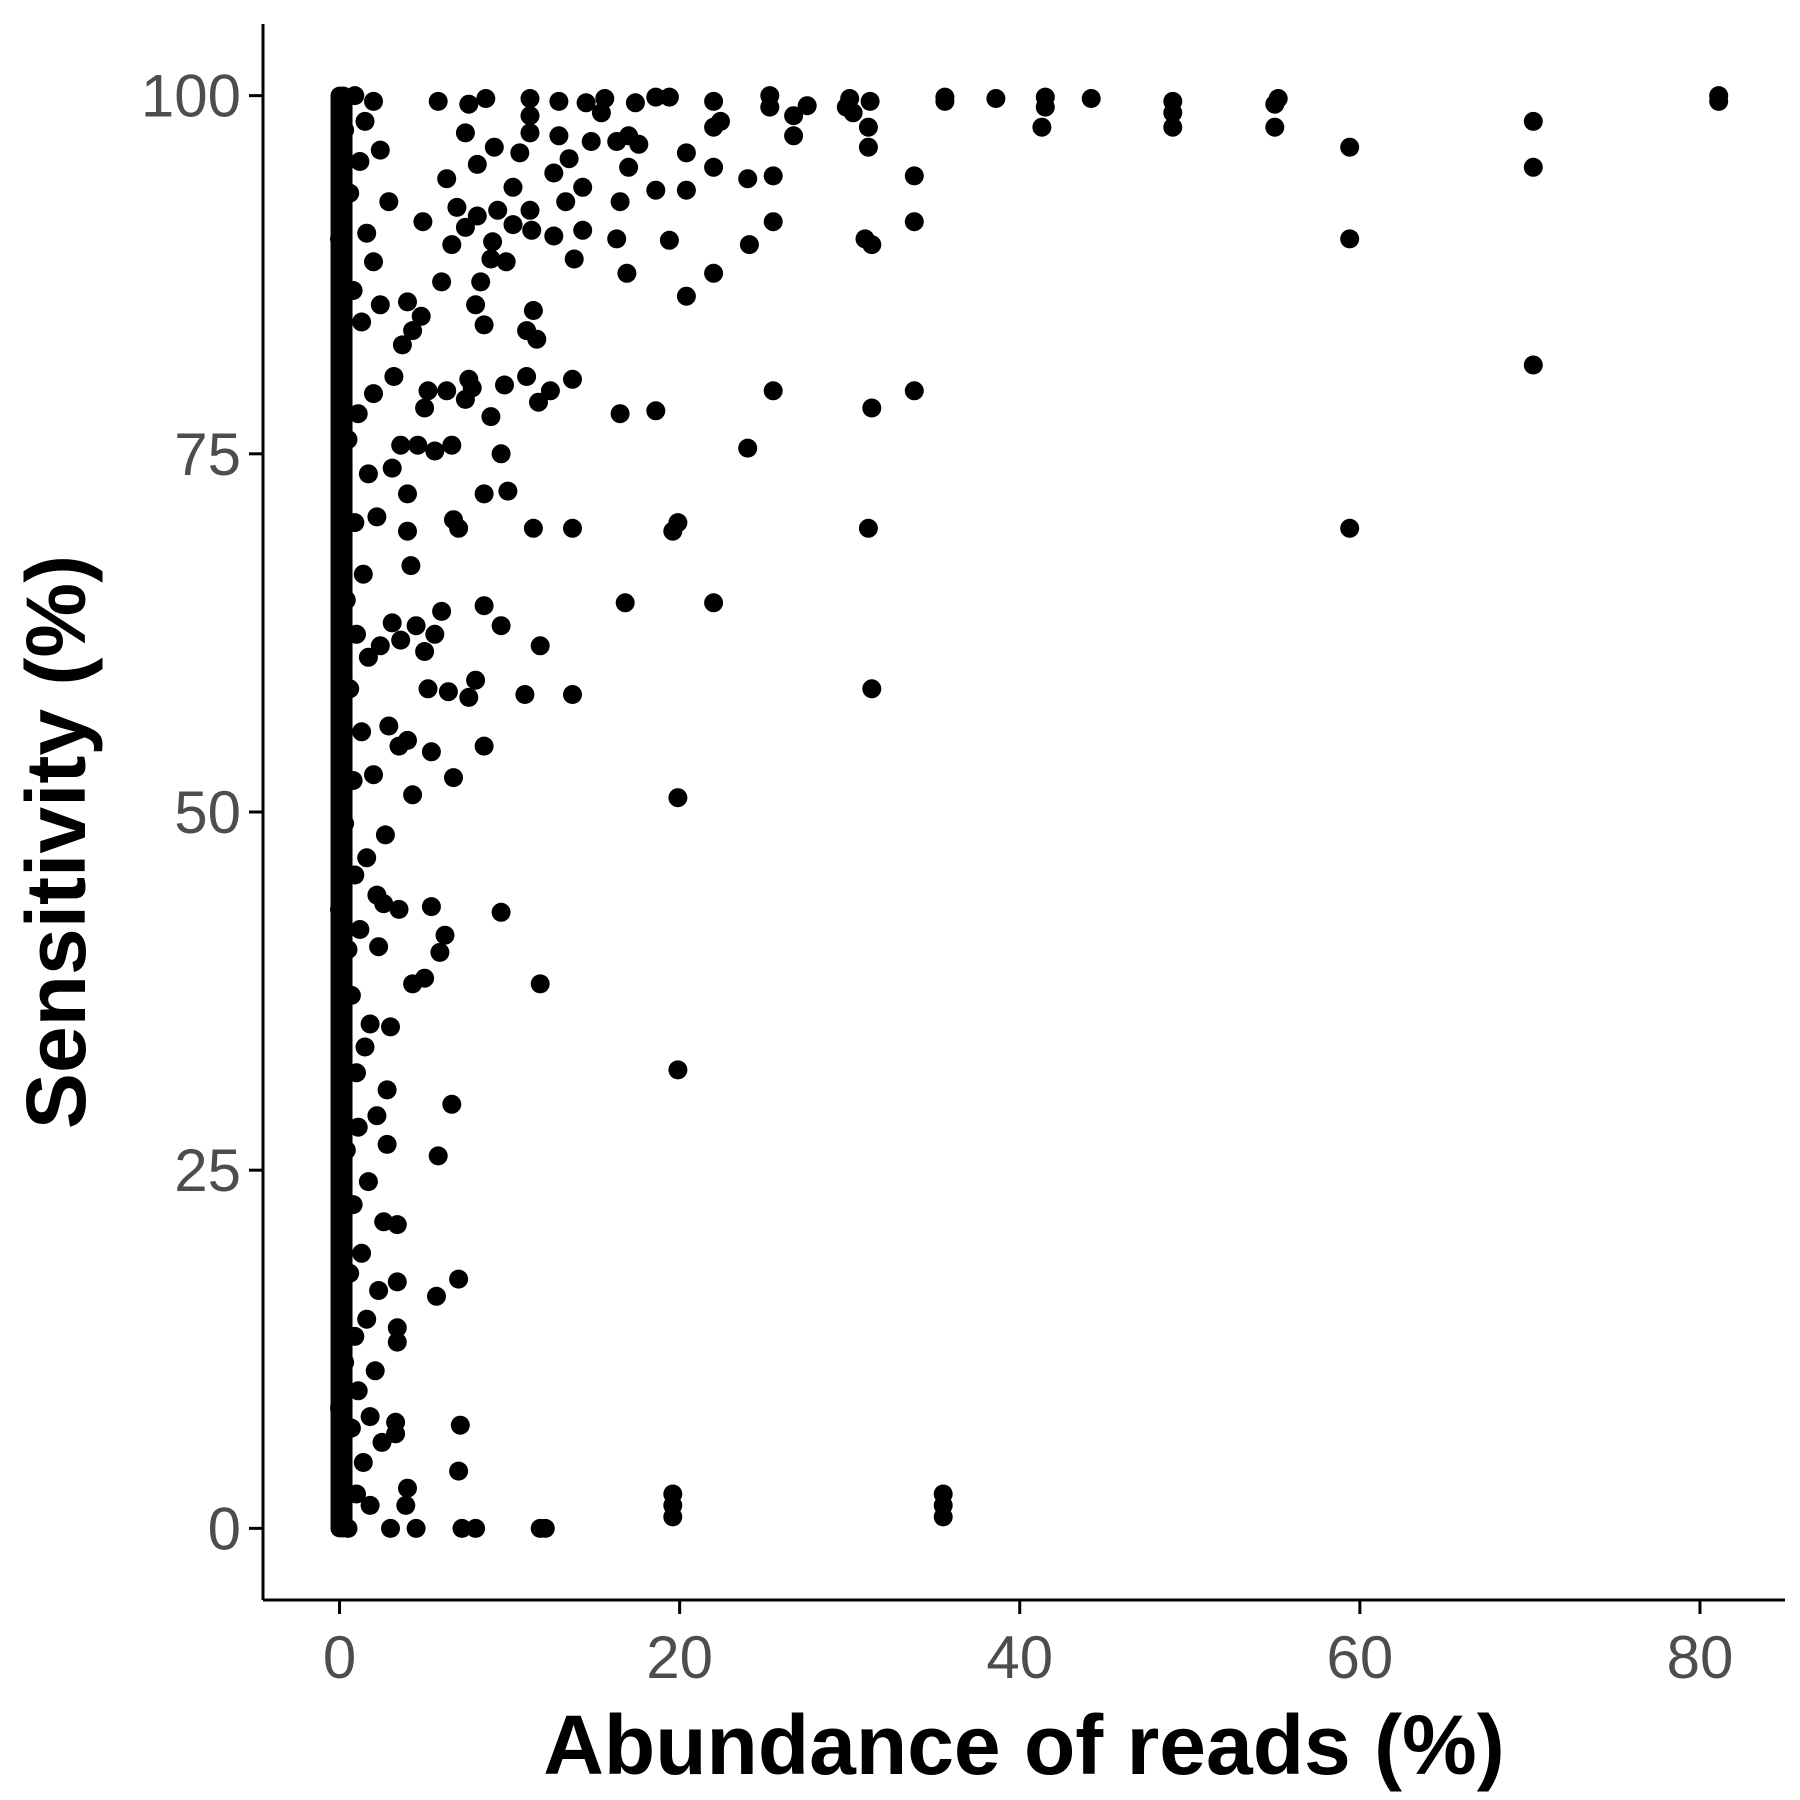 The image size is (1800, 1800). What do you see at coordinates (1019, 1657) in the screenshot?
I see `x-tick-label: 40` at bounding box center [1019, 1657].